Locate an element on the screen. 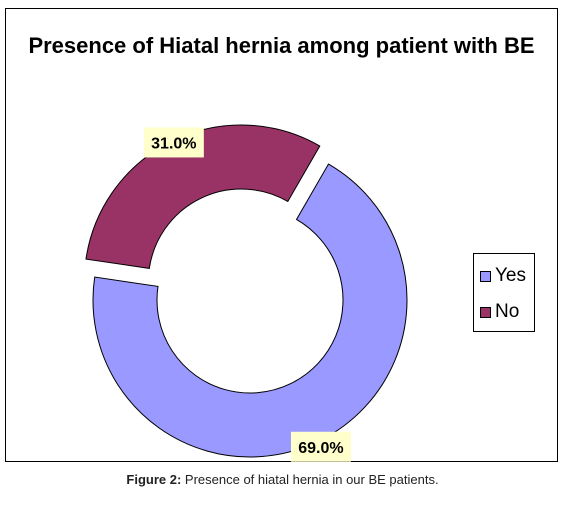 Image resolution: width=565 pixels, height=509 pixels. data-label-no: 31.0% is located at coordinates (173, 142).